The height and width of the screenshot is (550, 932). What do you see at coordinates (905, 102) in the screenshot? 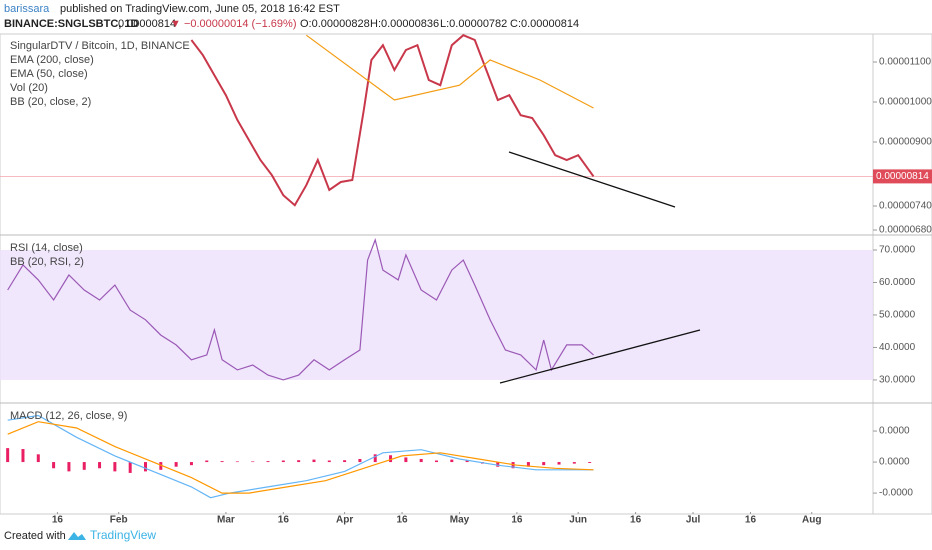
I see `y-tick-label: 0.00001000` at bounding box center [905, 102].